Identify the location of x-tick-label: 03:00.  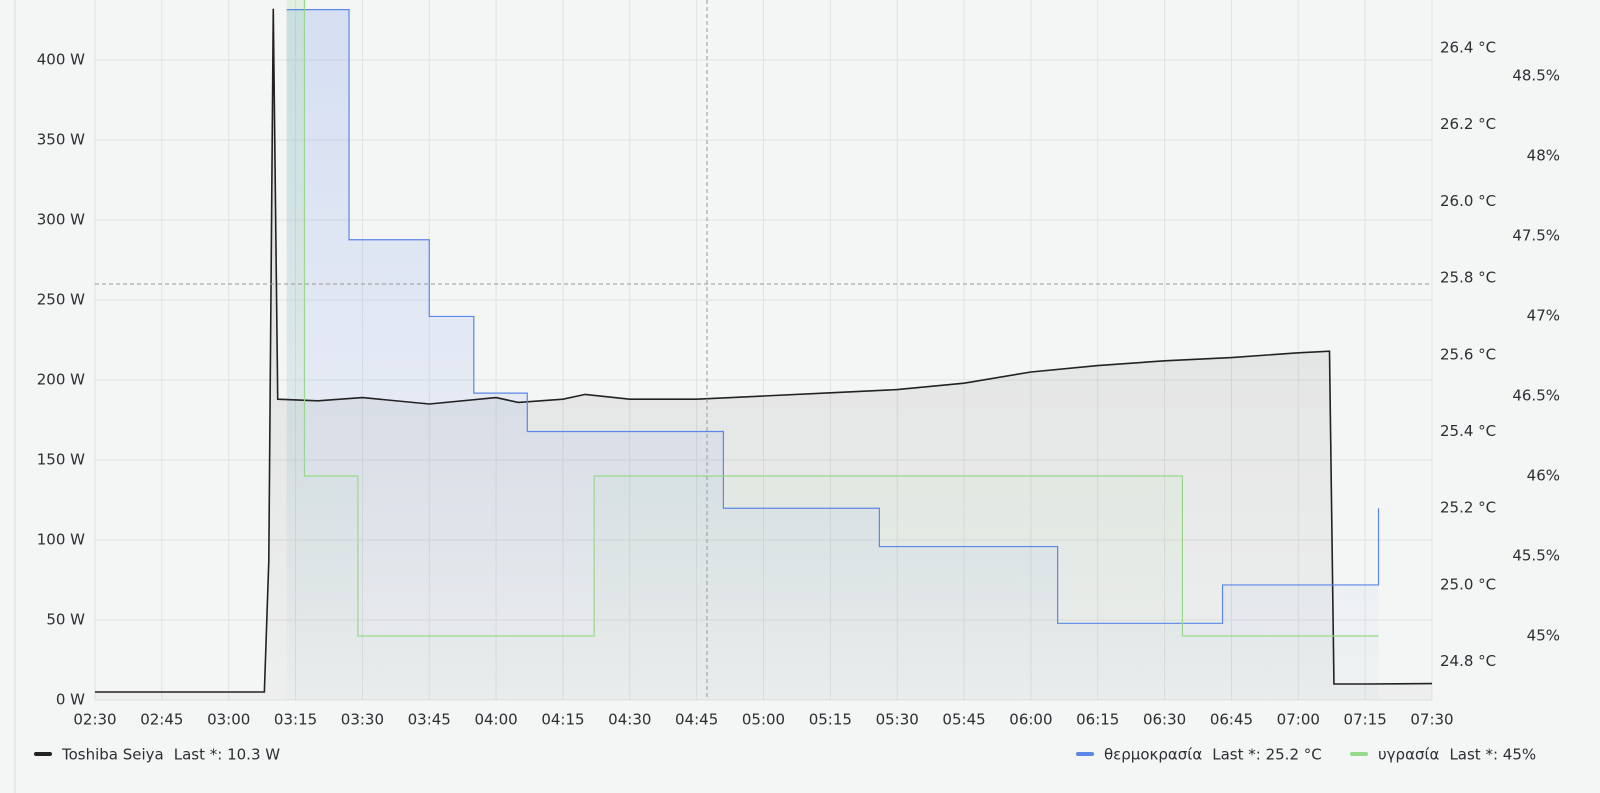
(228, 720).